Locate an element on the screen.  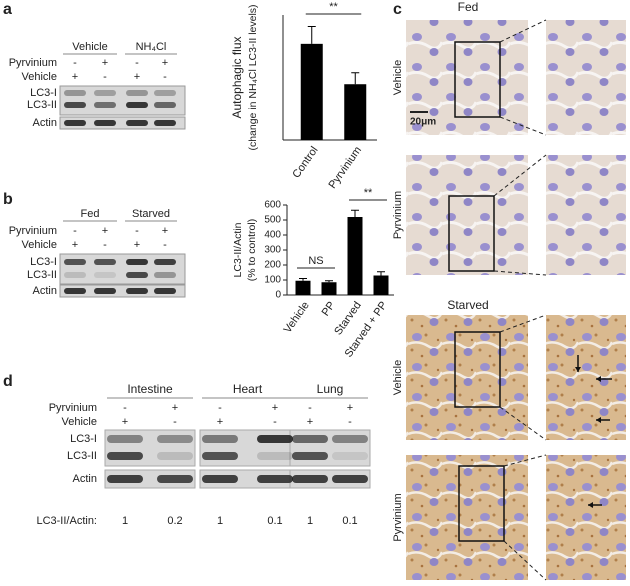
condition-title: Starved is located at coordinates (467, 305).